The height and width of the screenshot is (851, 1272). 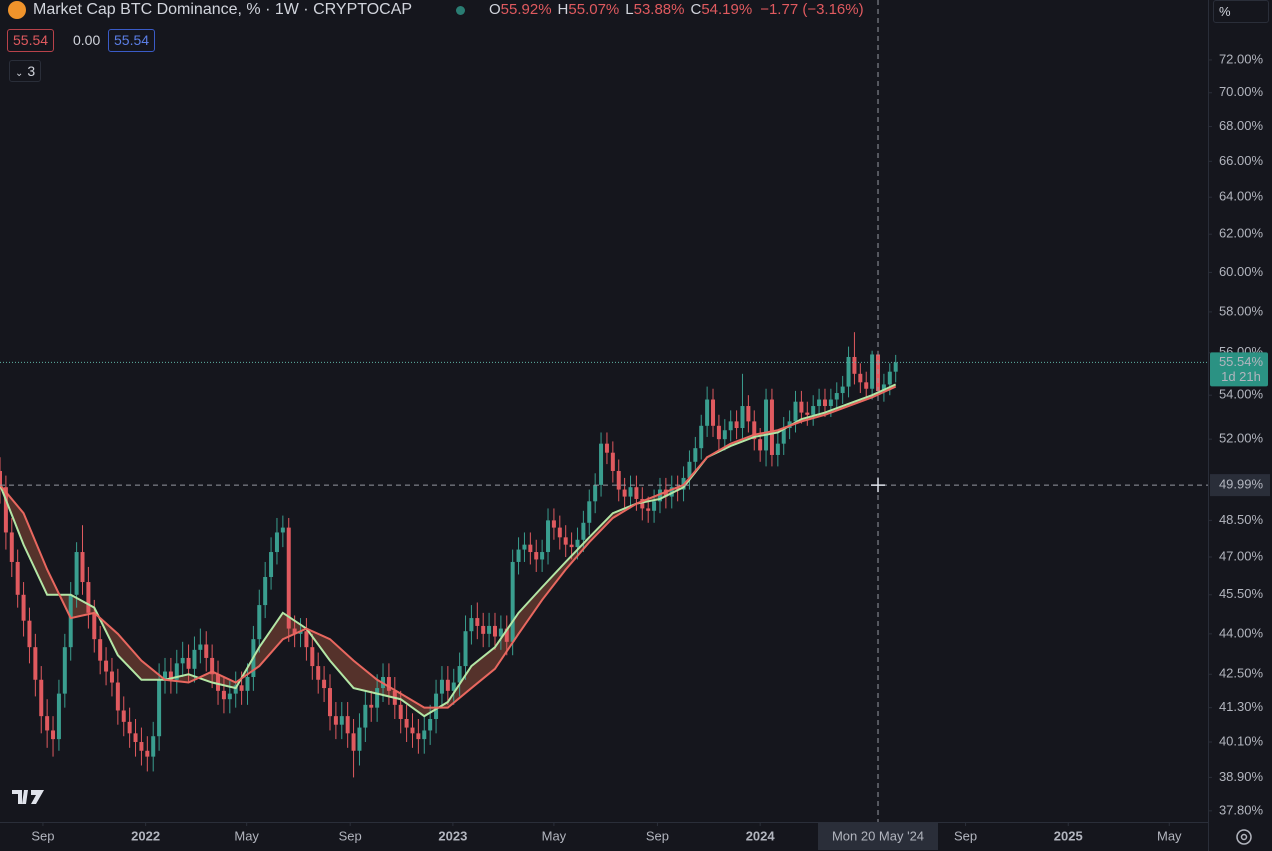 What do you see at coordinates (1241, 809) in the screenshot?
I see `y-tick-label: 37.80%` at bounding box center [1241, 809].